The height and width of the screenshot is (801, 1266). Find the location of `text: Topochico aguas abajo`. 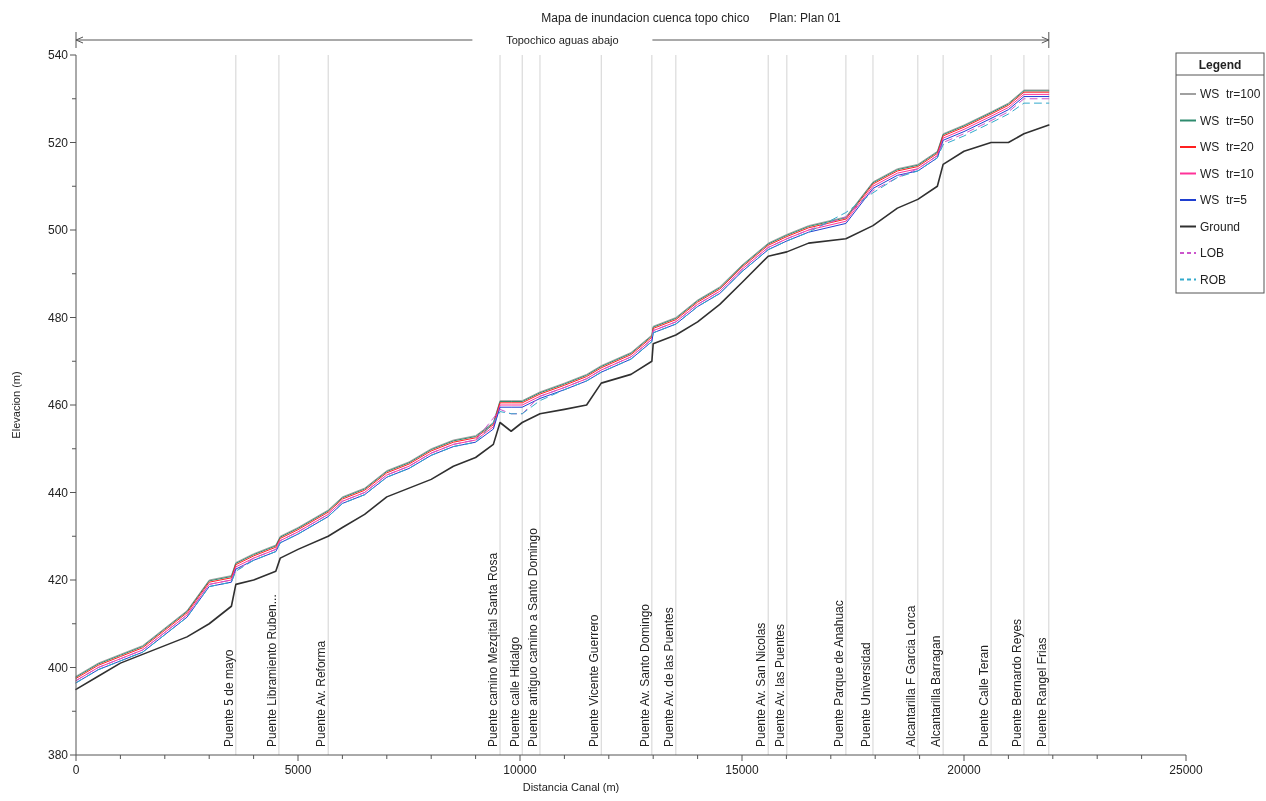

text: Topochico aguas abajo is located at coordinates (562, 40).